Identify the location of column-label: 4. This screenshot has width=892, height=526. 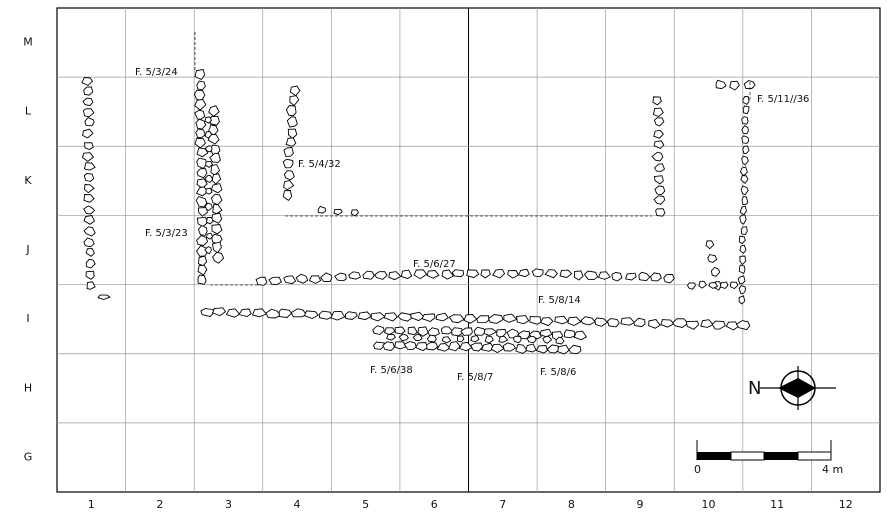
(297, 504).